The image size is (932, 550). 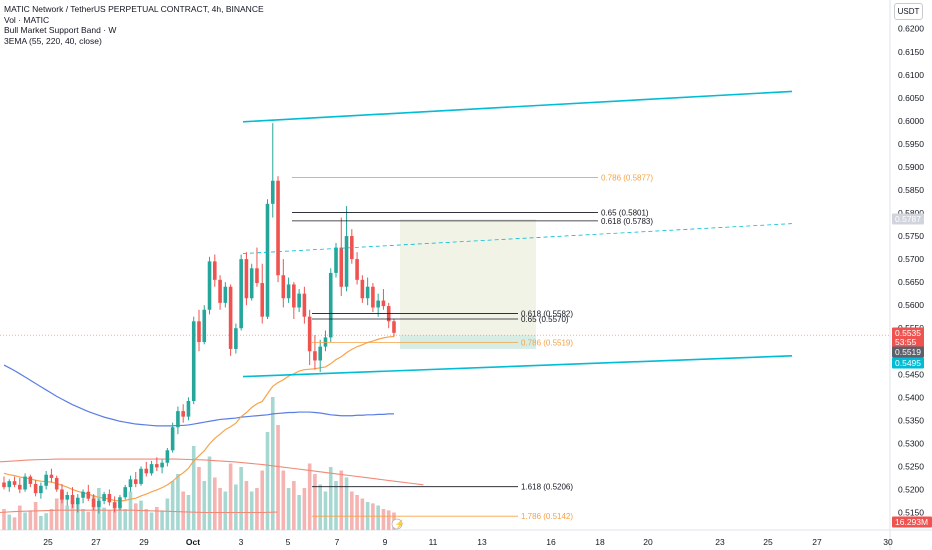 What do you see at coordinates (720, 542) in the screenshot?
I see `time-axis-tick: 23` at bounding box center [720, 542].